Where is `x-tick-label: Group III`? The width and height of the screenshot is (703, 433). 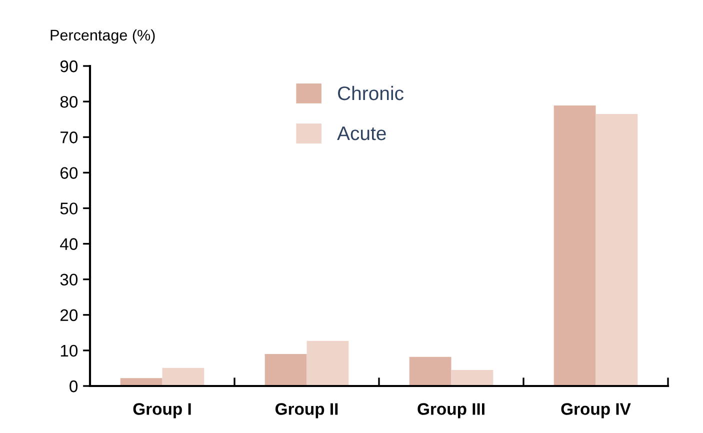
x-tick-label: Group III is located at coordinates (451, 410).